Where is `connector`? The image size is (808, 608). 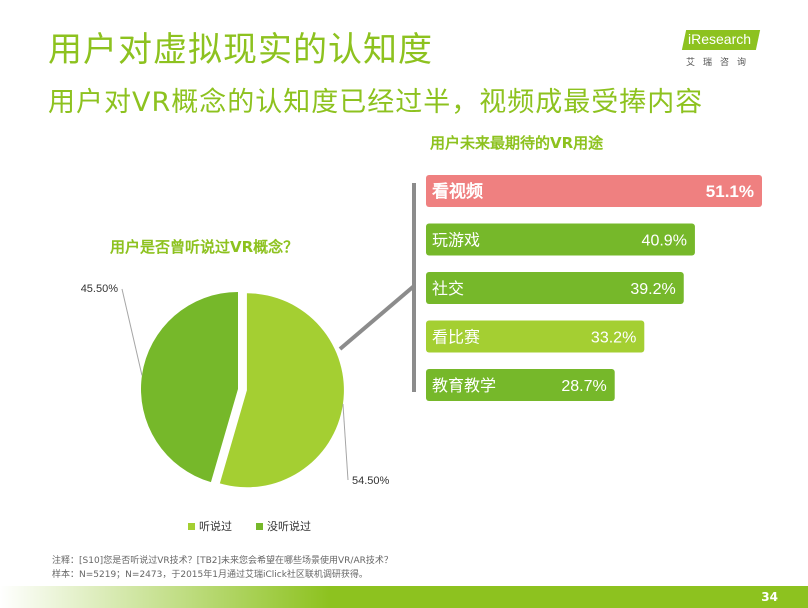 connector is located at coordinates (377, 287).